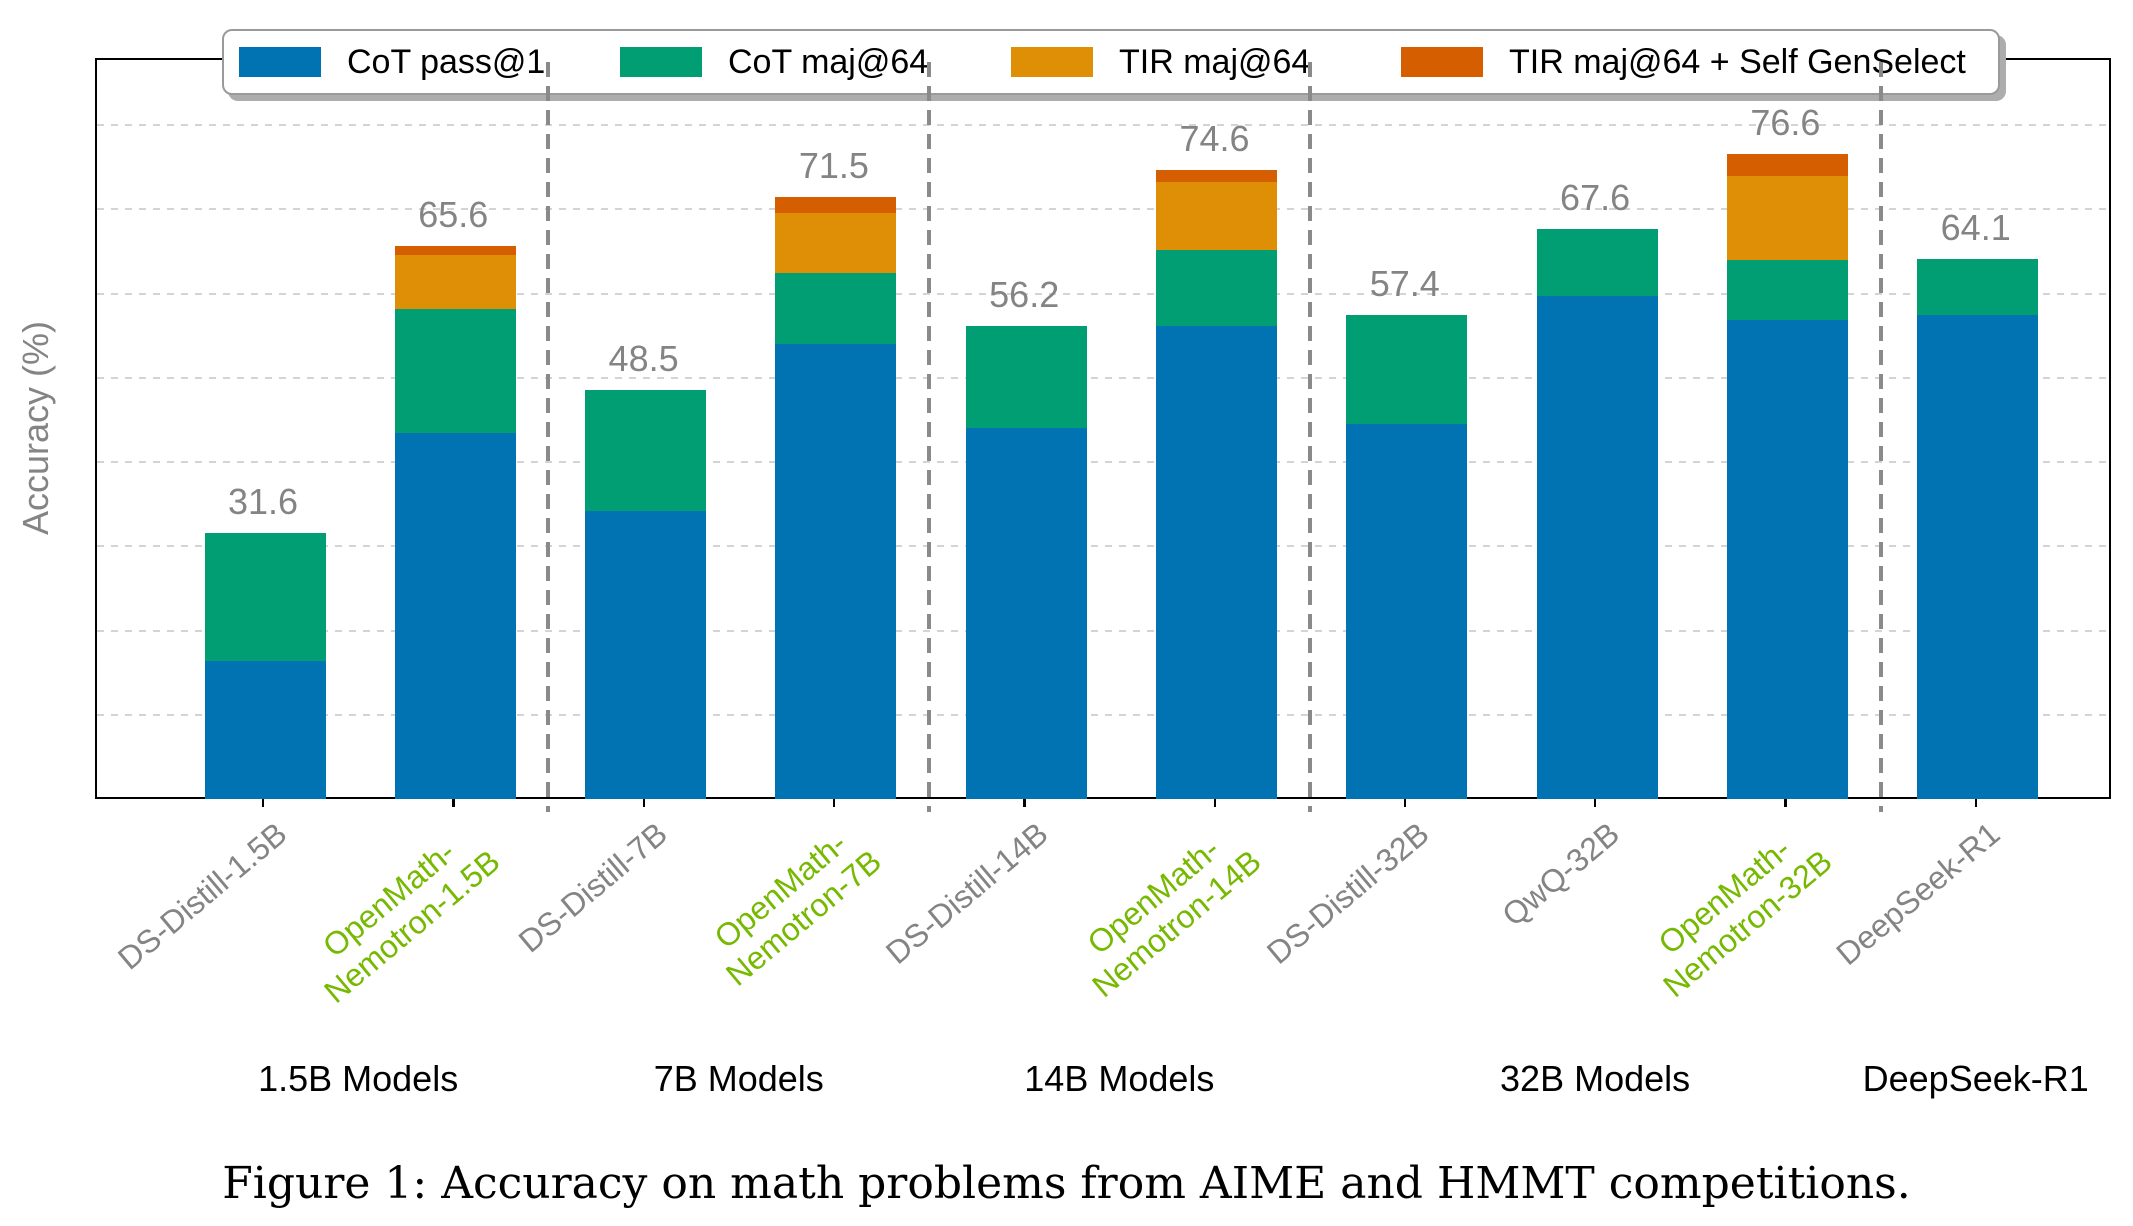 The image size is (2133, 1226). I want to click on x-category-label: DeepSeek-R1, so click(1918, 894).